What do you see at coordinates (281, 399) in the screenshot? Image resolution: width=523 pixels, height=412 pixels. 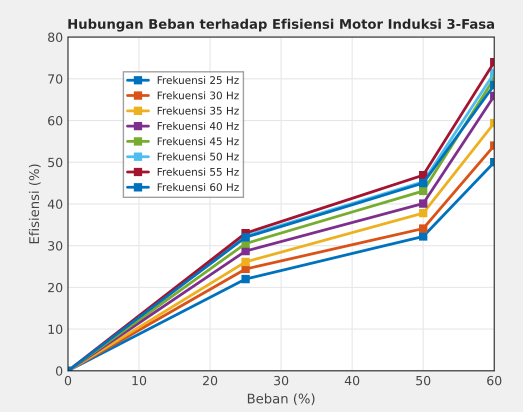 I see `x-axis-title: Beban (%)` at bounding box center [281, 399].